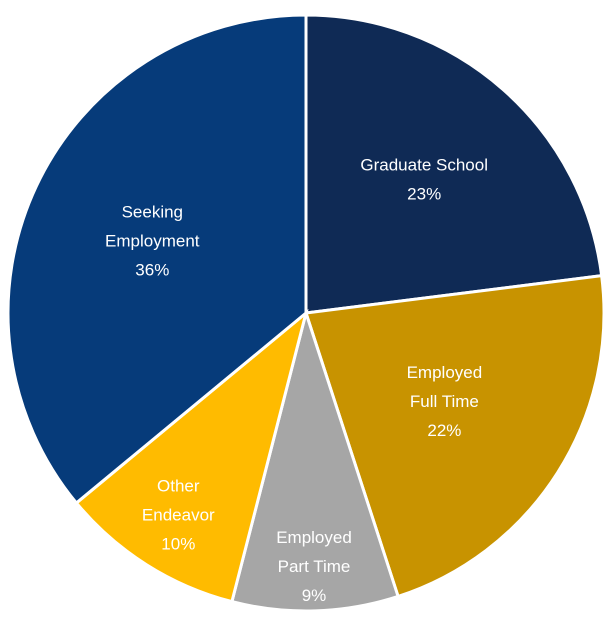  I want to click on slice-label: Seeking Employment 36%, so click(152, 241).